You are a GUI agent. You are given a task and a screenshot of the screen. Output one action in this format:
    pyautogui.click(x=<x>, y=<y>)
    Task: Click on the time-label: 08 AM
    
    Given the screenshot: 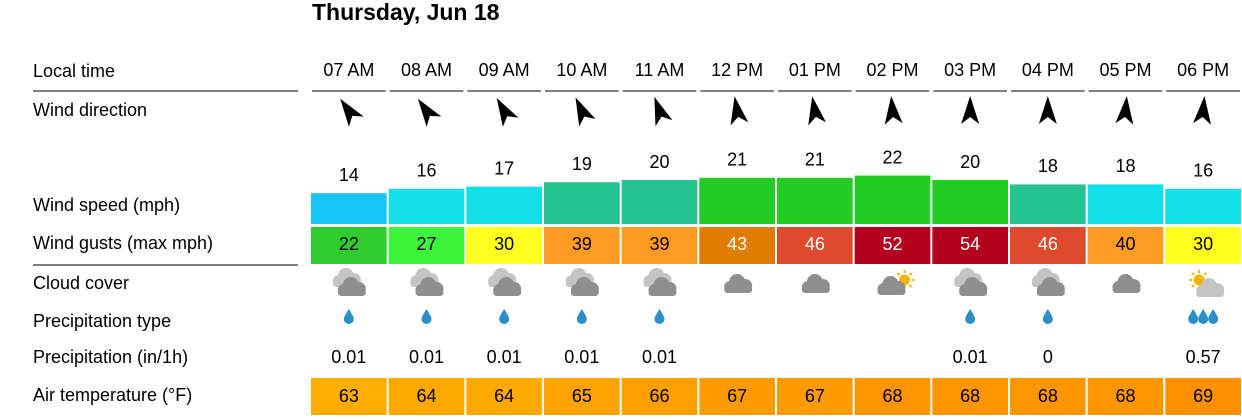 What is the action you would take?
    pyautogui.click(x=426, y=70)
    